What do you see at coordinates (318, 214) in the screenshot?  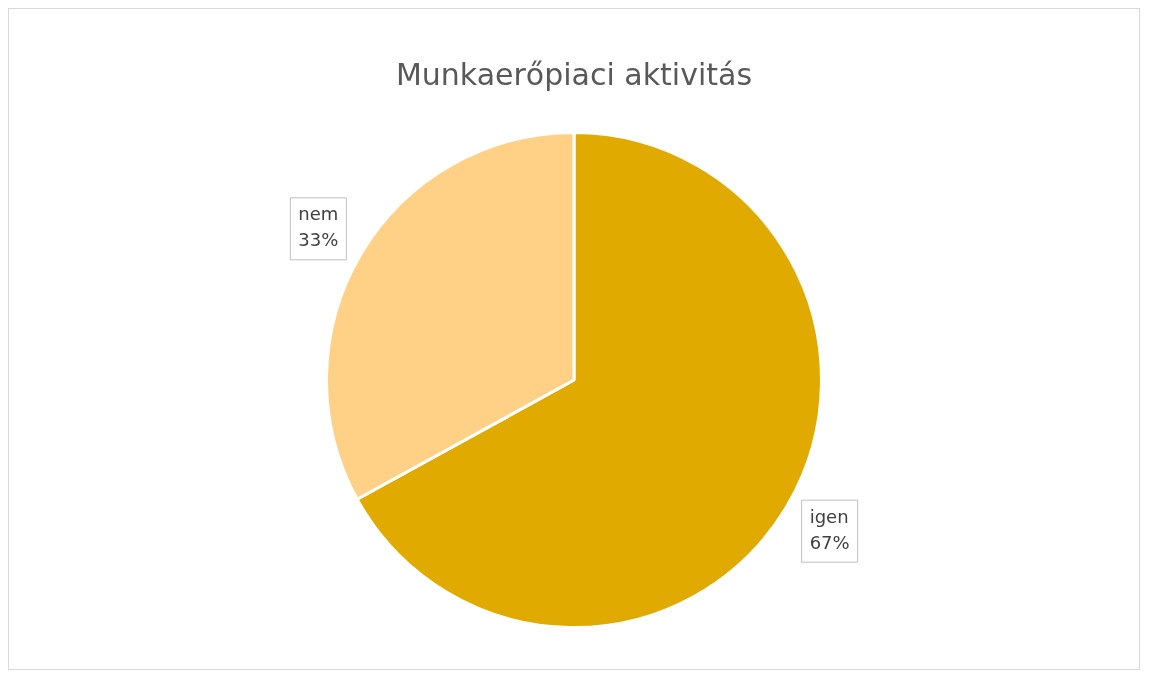 I see `slice-label: nem` at bounding box center [318, 214].